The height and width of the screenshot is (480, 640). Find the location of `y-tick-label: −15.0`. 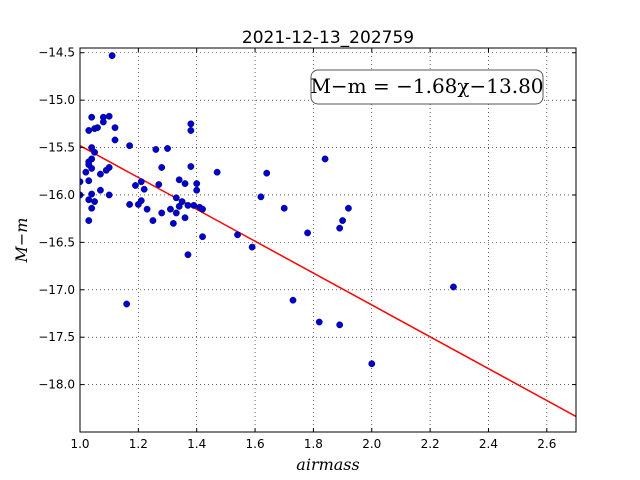

y-tick-label: −15.0 is located at coordinates (56, 100).